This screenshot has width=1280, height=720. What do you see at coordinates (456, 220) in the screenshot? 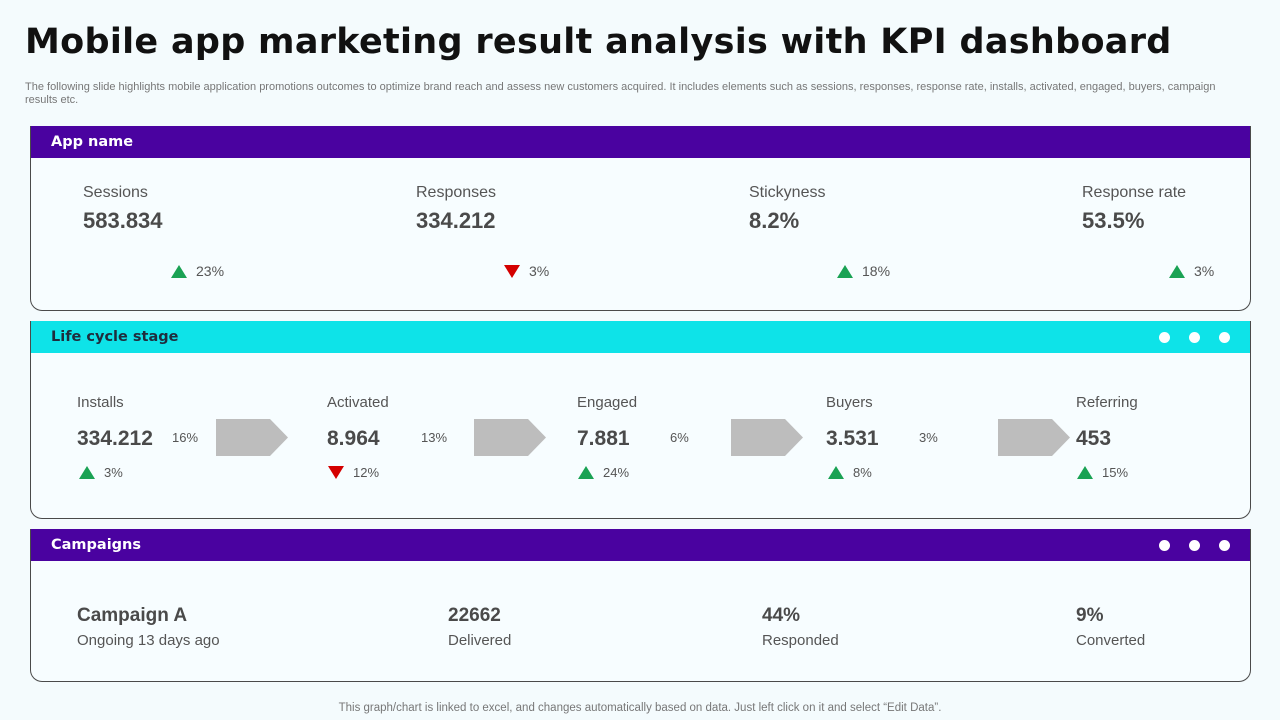
I see `kpi-responses-value: 334.212` at bounding box center [456, 220].